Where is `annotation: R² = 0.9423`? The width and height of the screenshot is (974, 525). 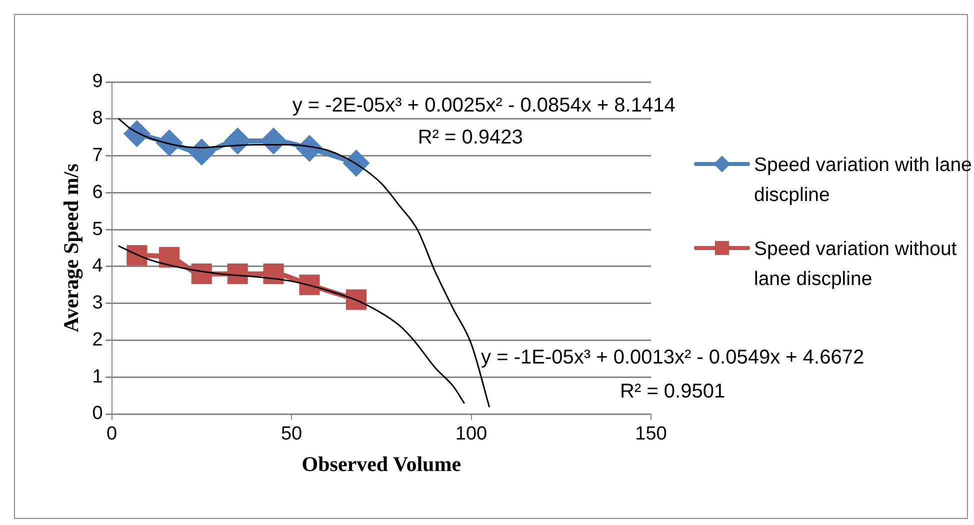
annotation: R² = 0.9423 is located at coordinates (470, 137).